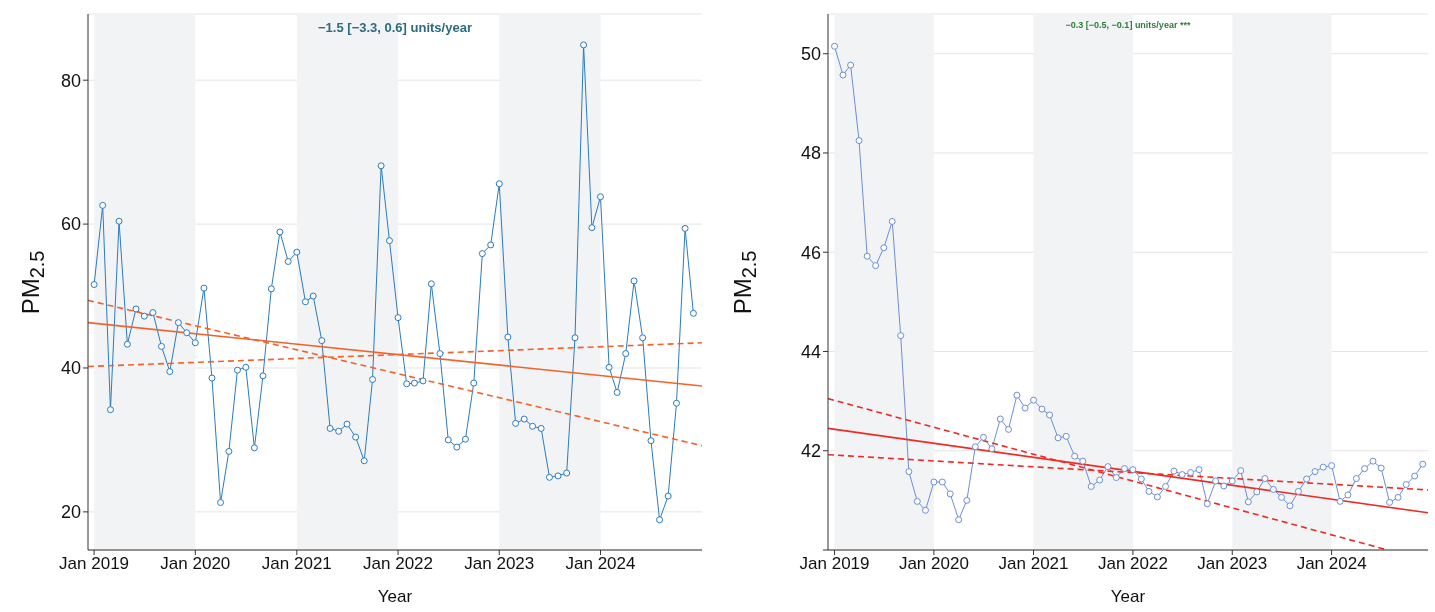 The height and width of the screenshot is (612, 1435). Describe the element at coordinates (810, 351) in the screenshot. I see `y-tick-label: 44` at that location.